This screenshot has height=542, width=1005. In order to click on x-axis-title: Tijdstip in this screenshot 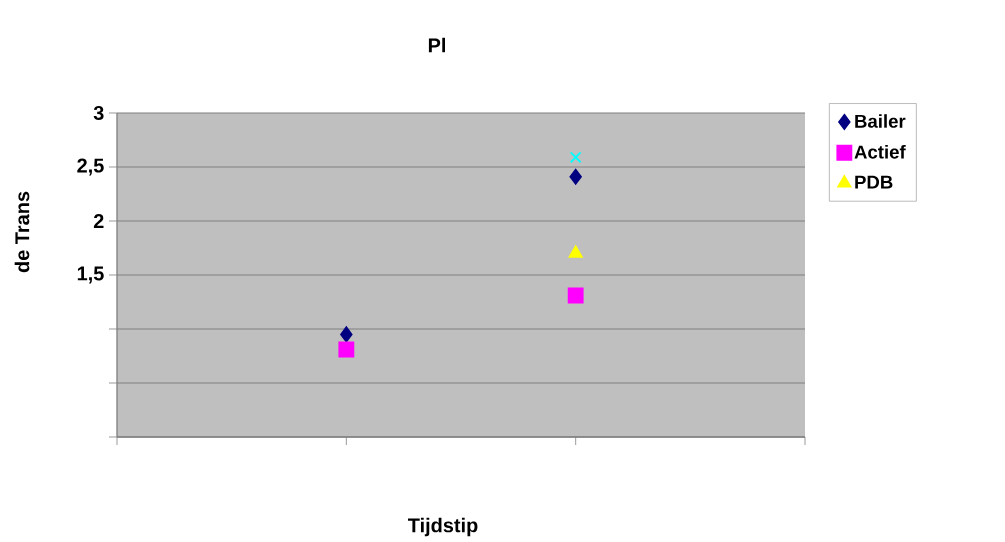, I will do `click(443, 527)`.